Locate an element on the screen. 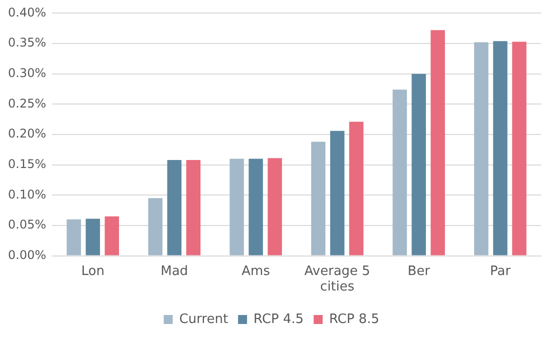  legend-label: RCP 8.5 is located at coordinates (354, 319).